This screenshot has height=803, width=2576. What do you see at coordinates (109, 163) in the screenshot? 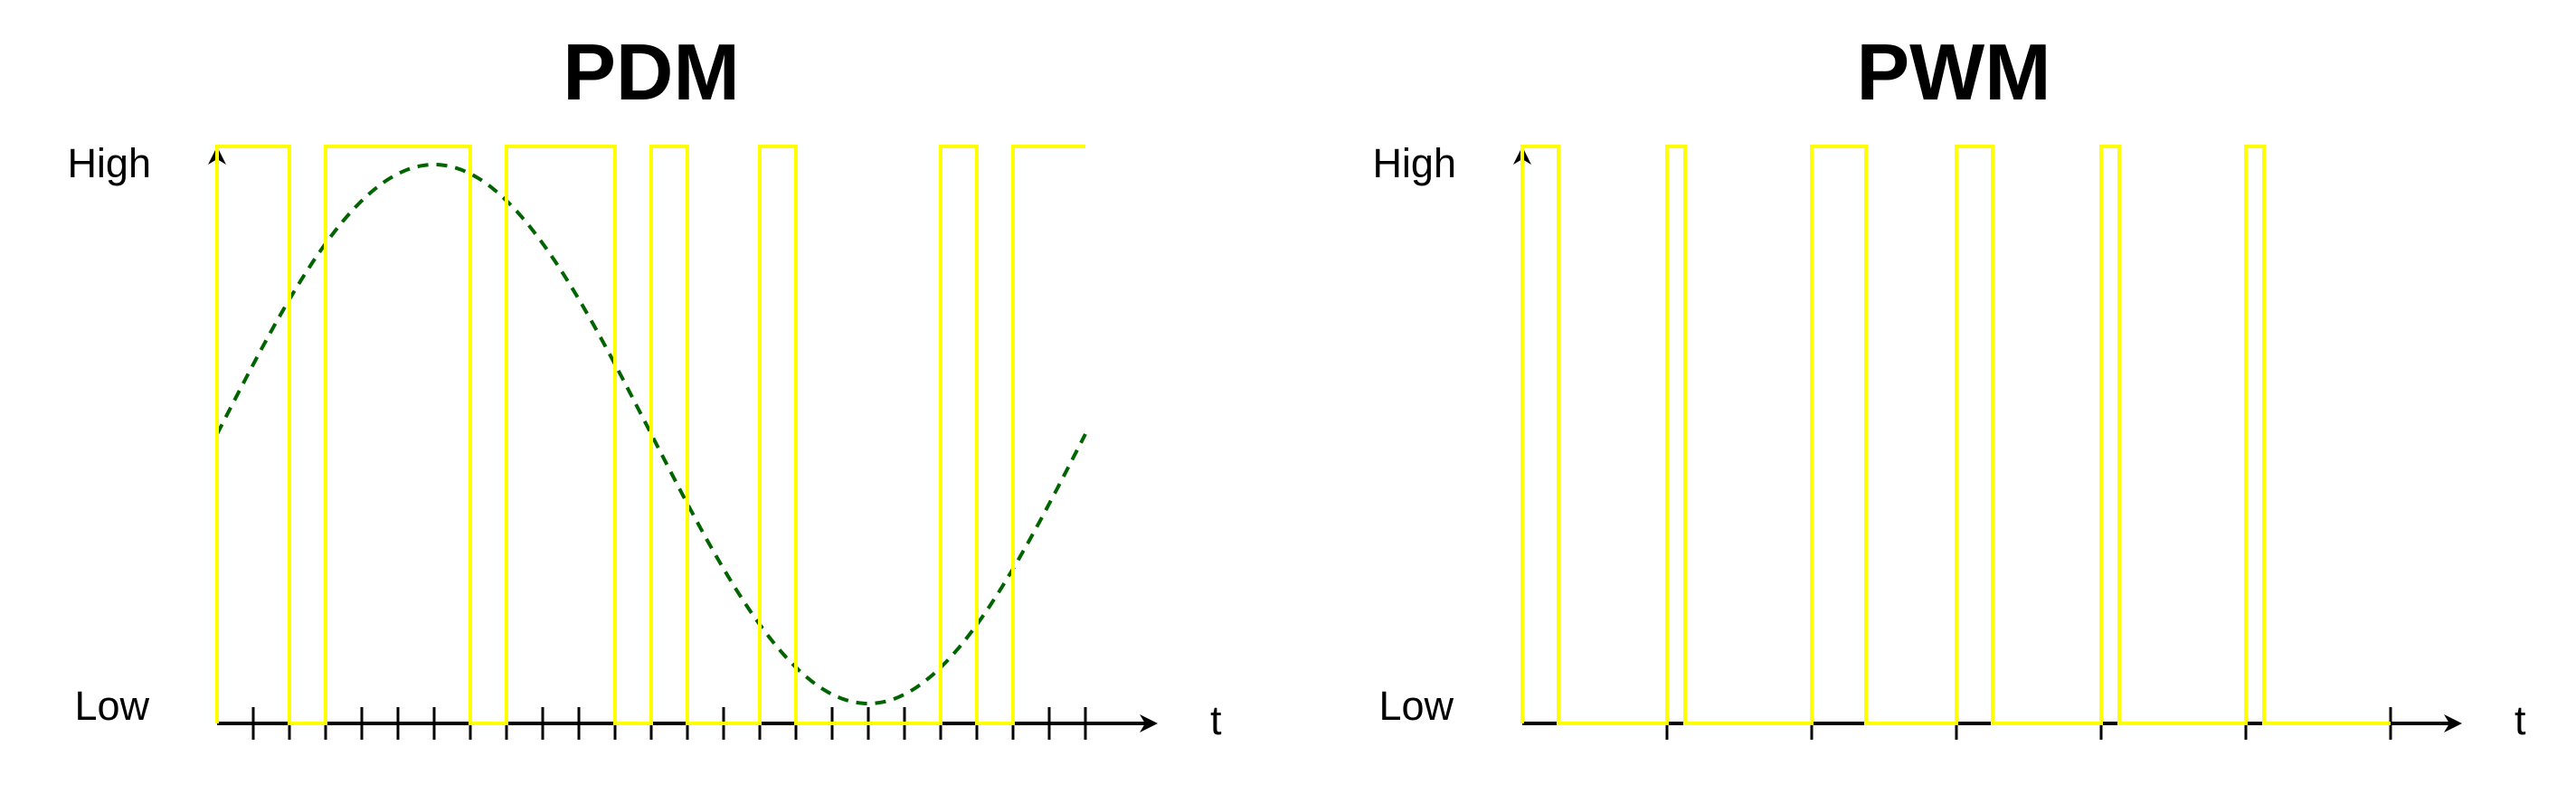
I see `pdm-high-label: High` at bounding box center [109, 163].